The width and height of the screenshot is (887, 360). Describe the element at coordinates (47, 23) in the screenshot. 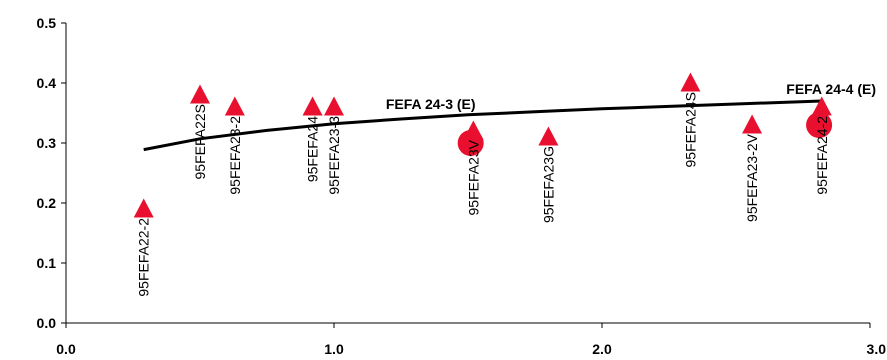

I see `y-tick-label: 0.5` at that location.